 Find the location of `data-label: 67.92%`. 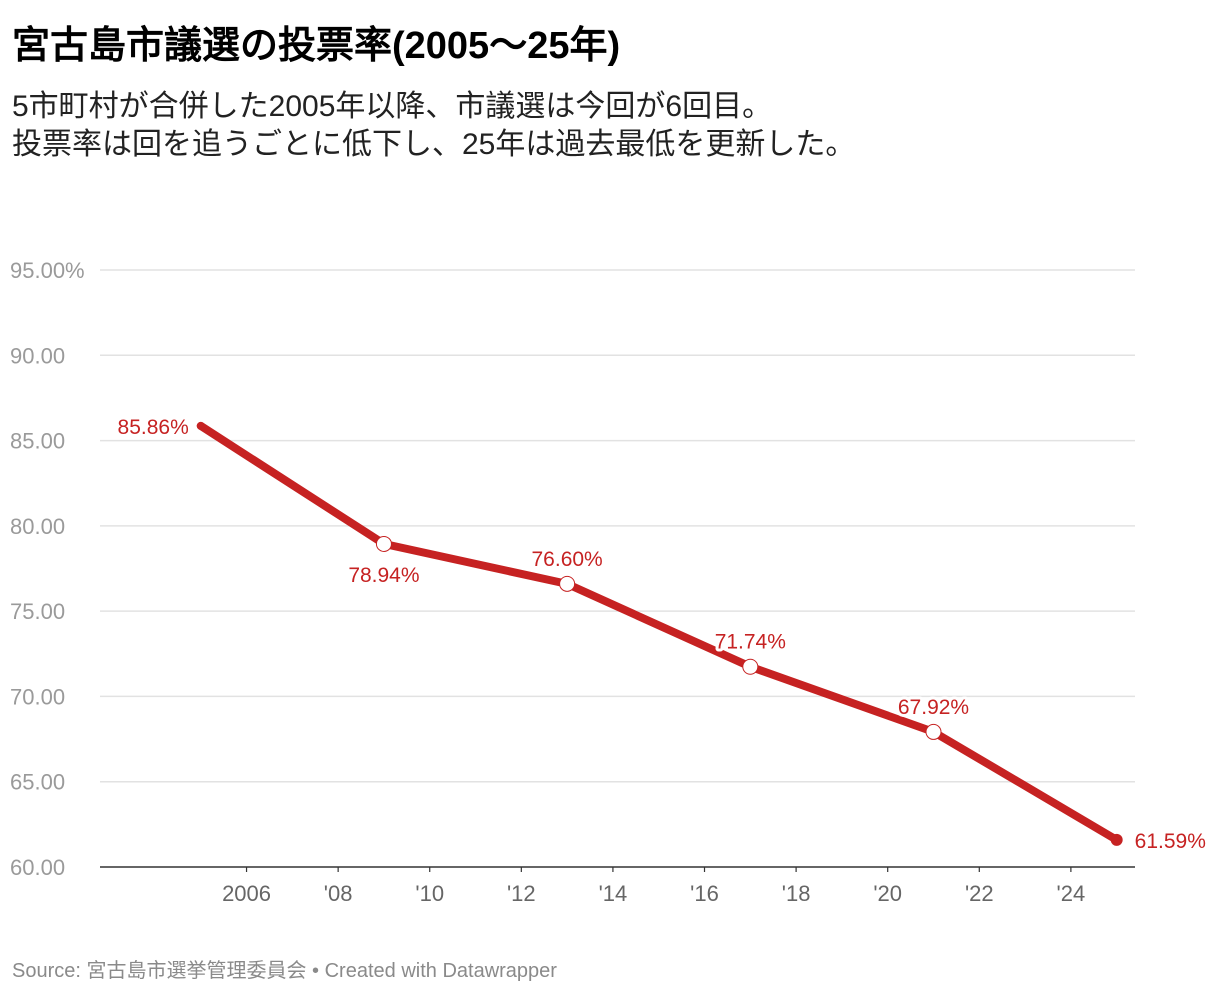

data-label: 67.92% is located at coordinates (933, 707).